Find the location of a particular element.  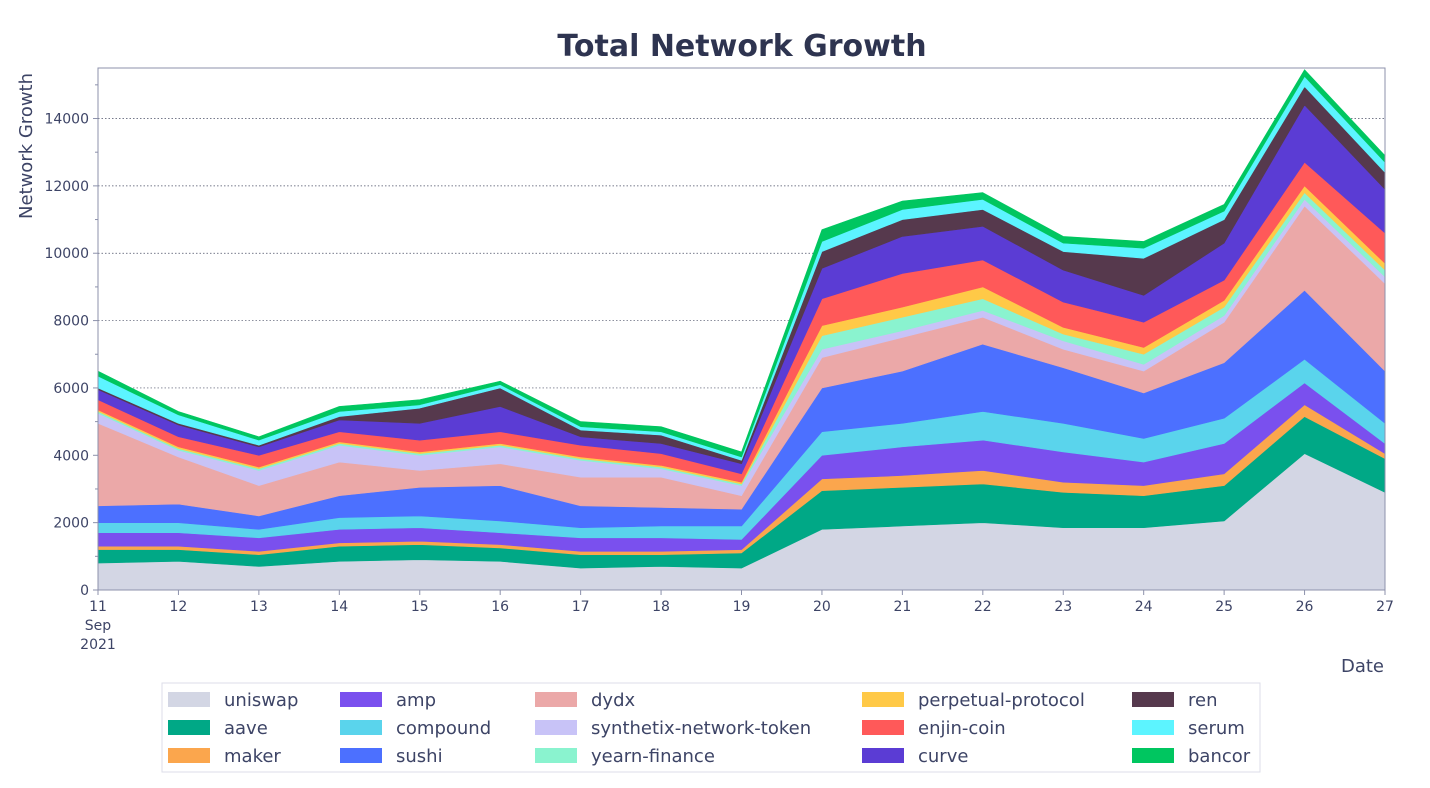

x-tick-sublabel: 2021 is located at coordinates (98, 645).